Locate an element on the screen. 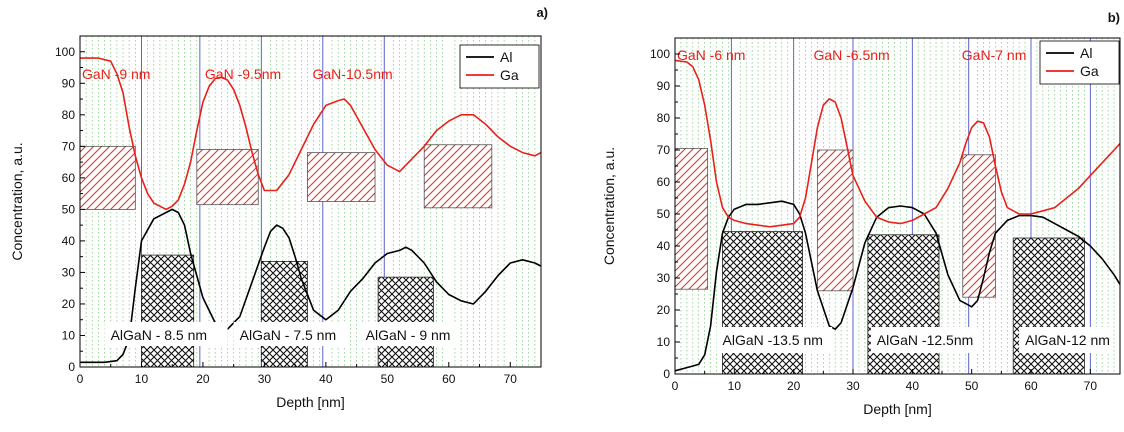 The width and height of the screenshot is (1124, 432). algan-label: AlGaN - 9 nm is located at coordinates (408, 335).